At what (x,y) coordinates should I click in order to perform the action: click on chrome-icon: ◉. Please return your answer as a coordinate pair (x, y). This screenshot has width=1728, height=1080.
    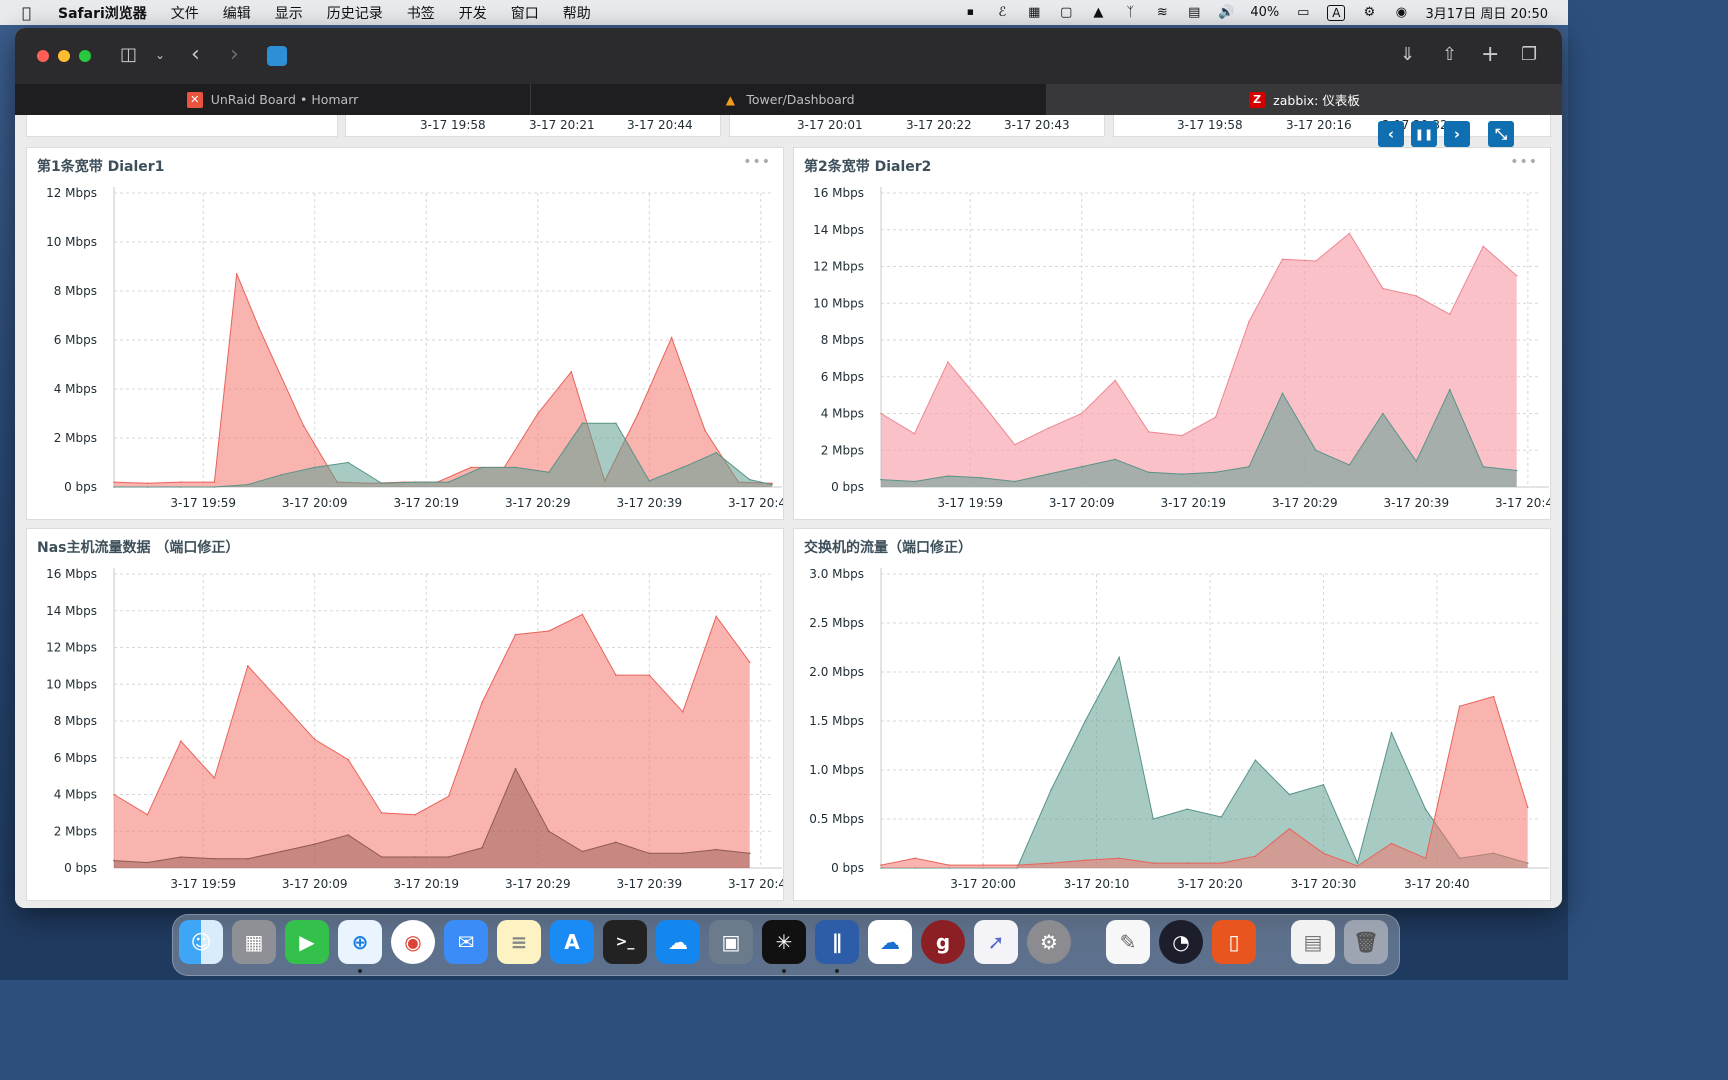
    Looking at the image, I should click on (413, 942).